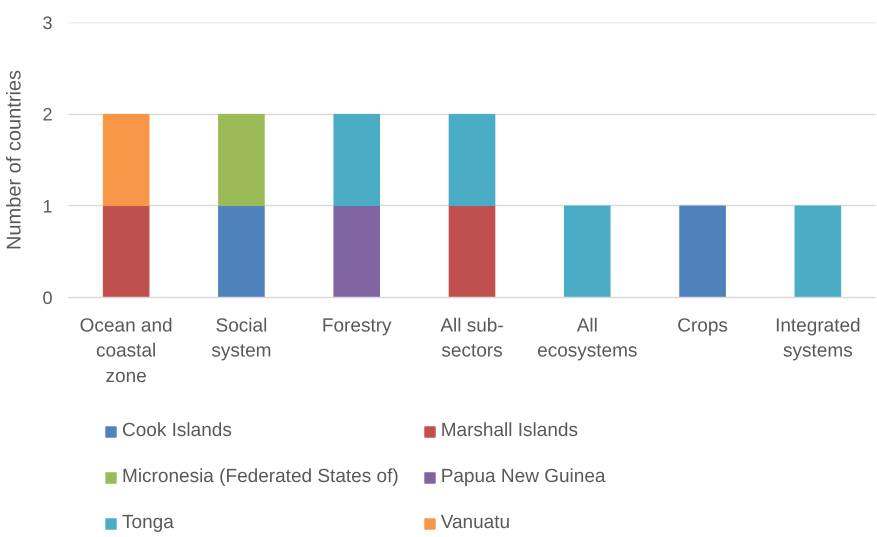  What do you see at coordinates (47, 206) in the screenshot?
I see `y-tick-label: 1` at bounding box center [47, 206].